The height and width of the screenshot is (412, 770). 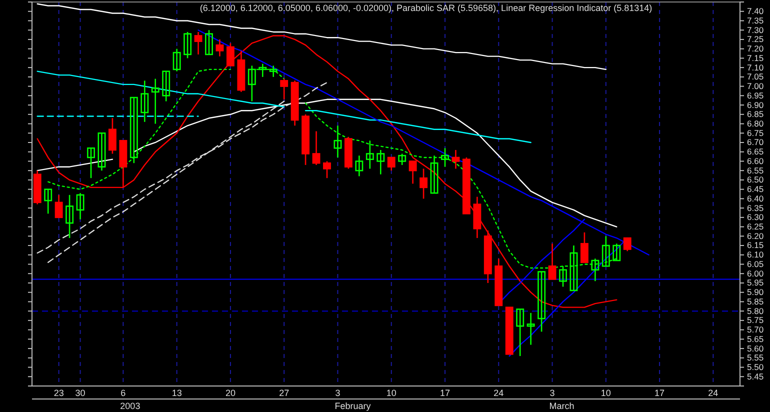 What do you see at coordinates (755, 339) in the screenshot?
I see `y-tick-label: 5.65` at bounding box center [755, 339].